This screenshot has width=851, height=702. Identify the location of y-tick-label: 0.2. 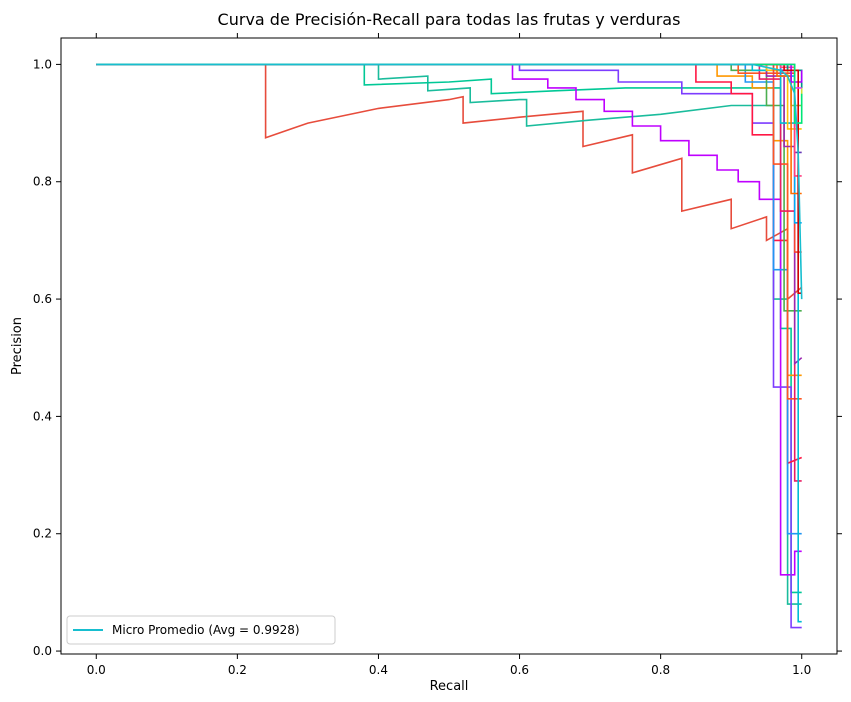
(42, 534).